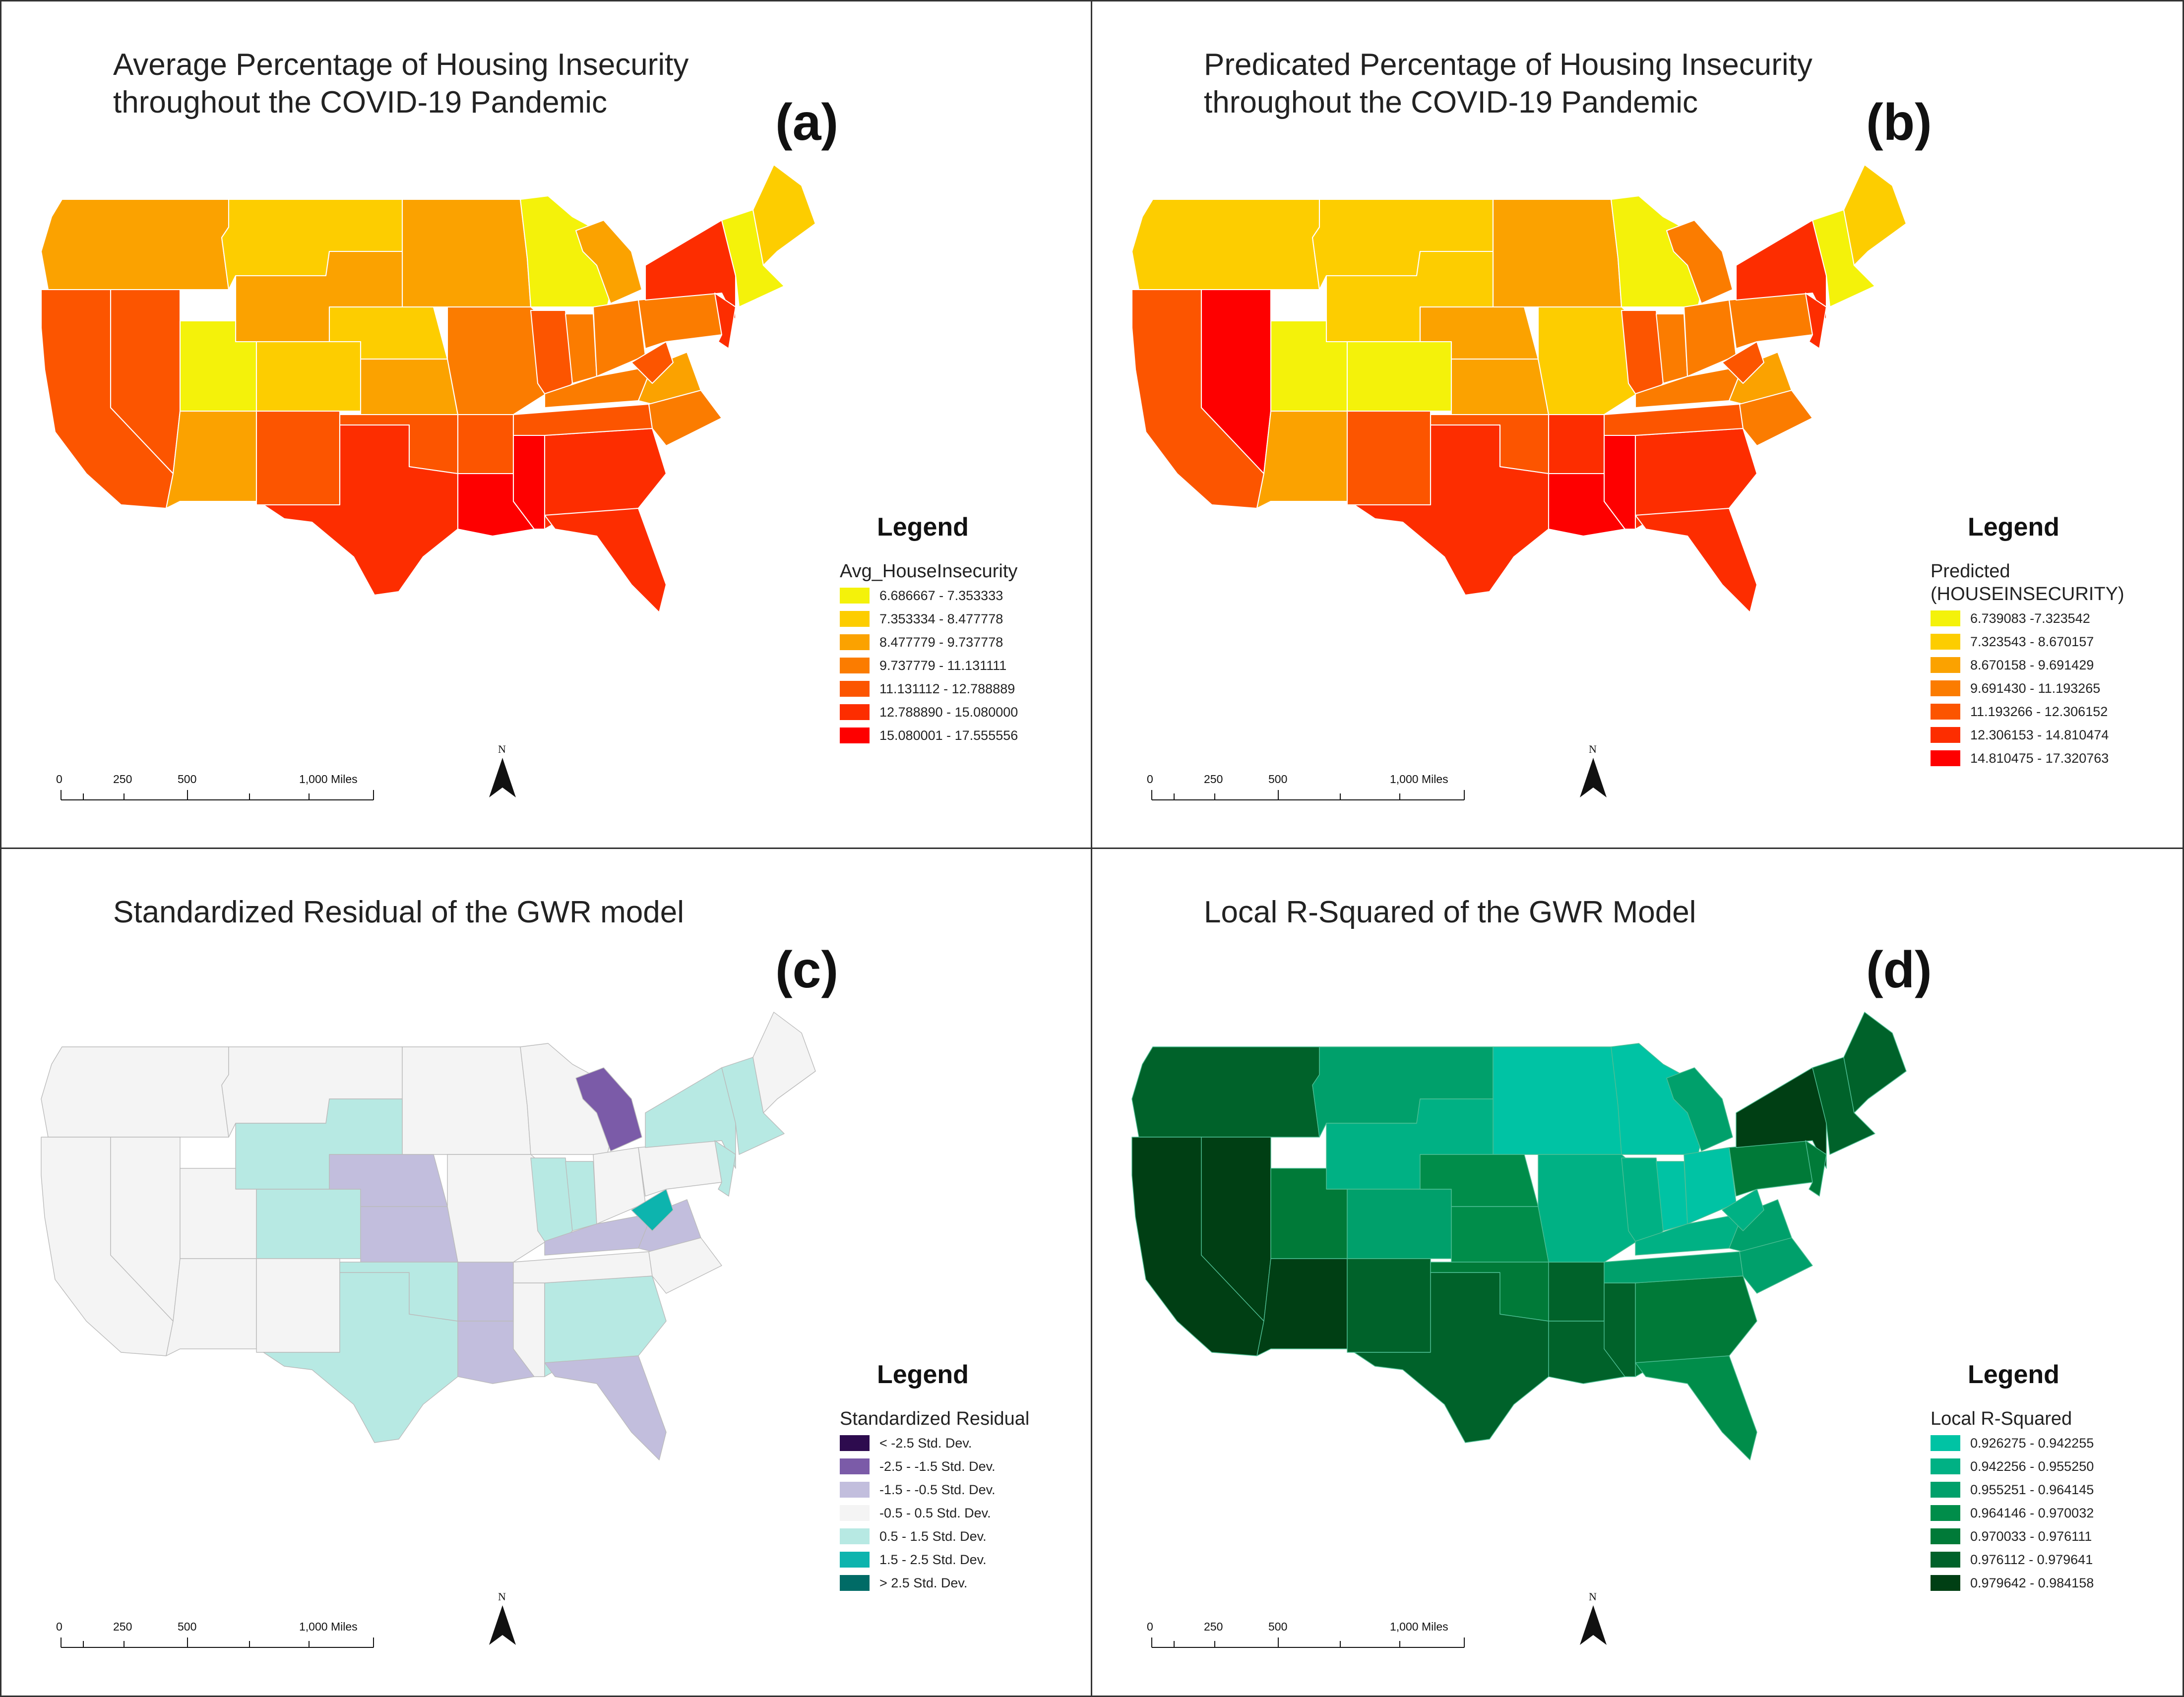 The height and width of the screenshot is (1697, 2184). What do you see at coordinates (923, 1374) in the screenshot?
I see `legend-title: Legend` at bounding box center [923, 1374].